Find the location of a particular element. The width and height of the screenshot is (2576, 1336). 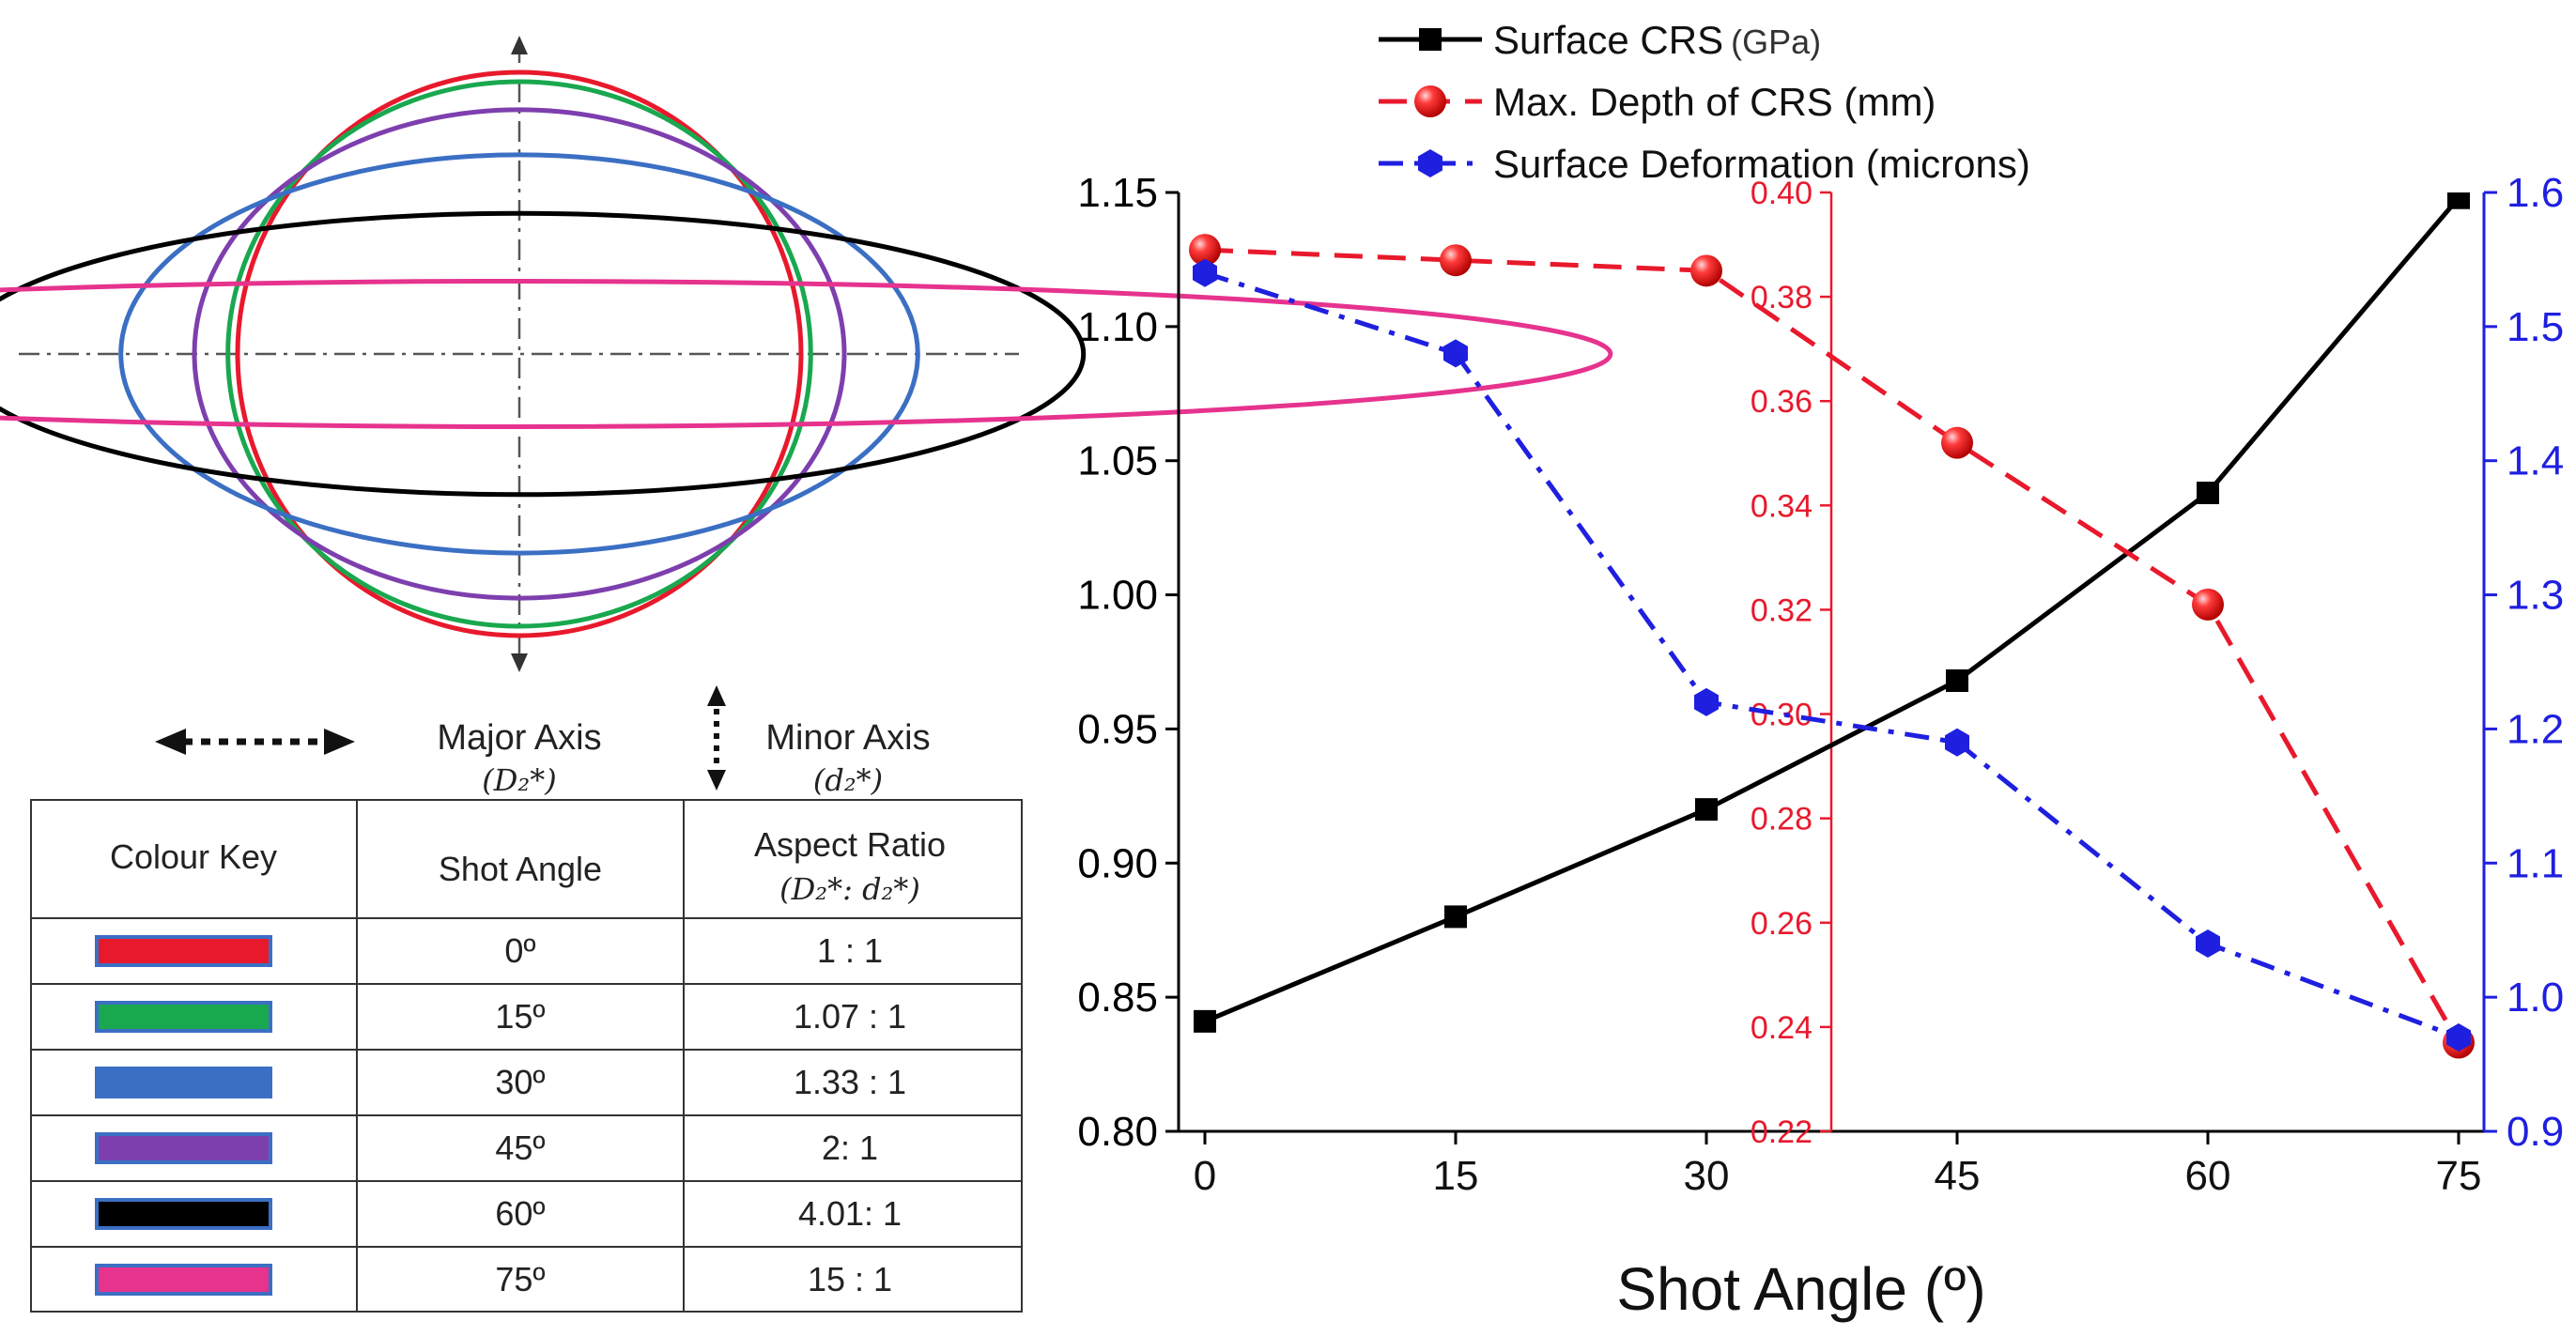

x-tick-label: 60 is located at coordinates (2208, 1176).